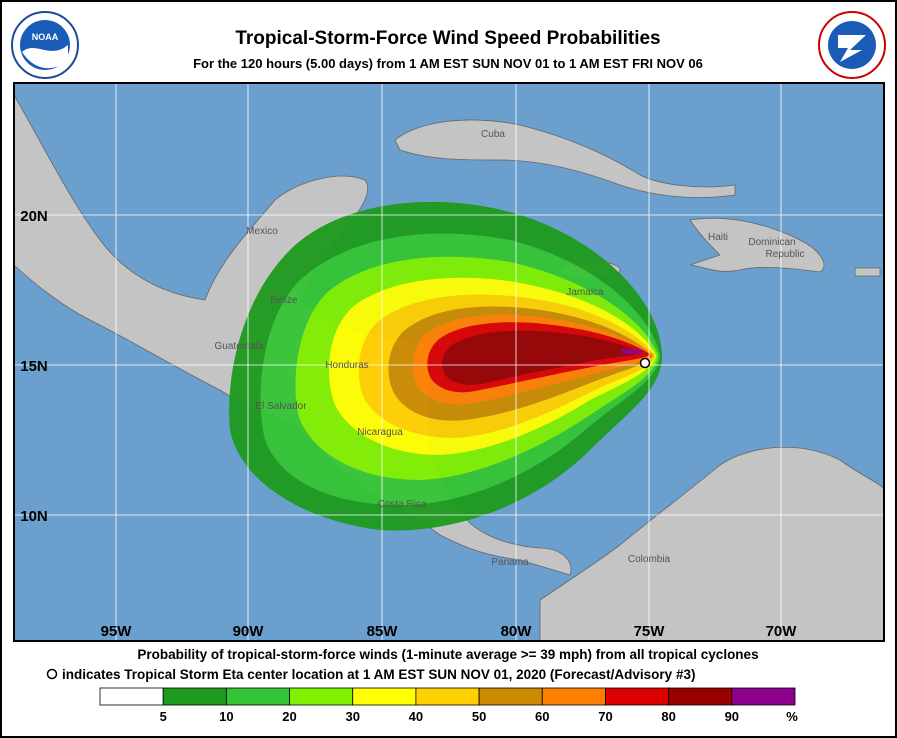 Image resolution: width=897 pixels, height=738 pixels. Describe the element at coordinates (416, 716) in the screenshot. I see `legend-label: 40` at that location.